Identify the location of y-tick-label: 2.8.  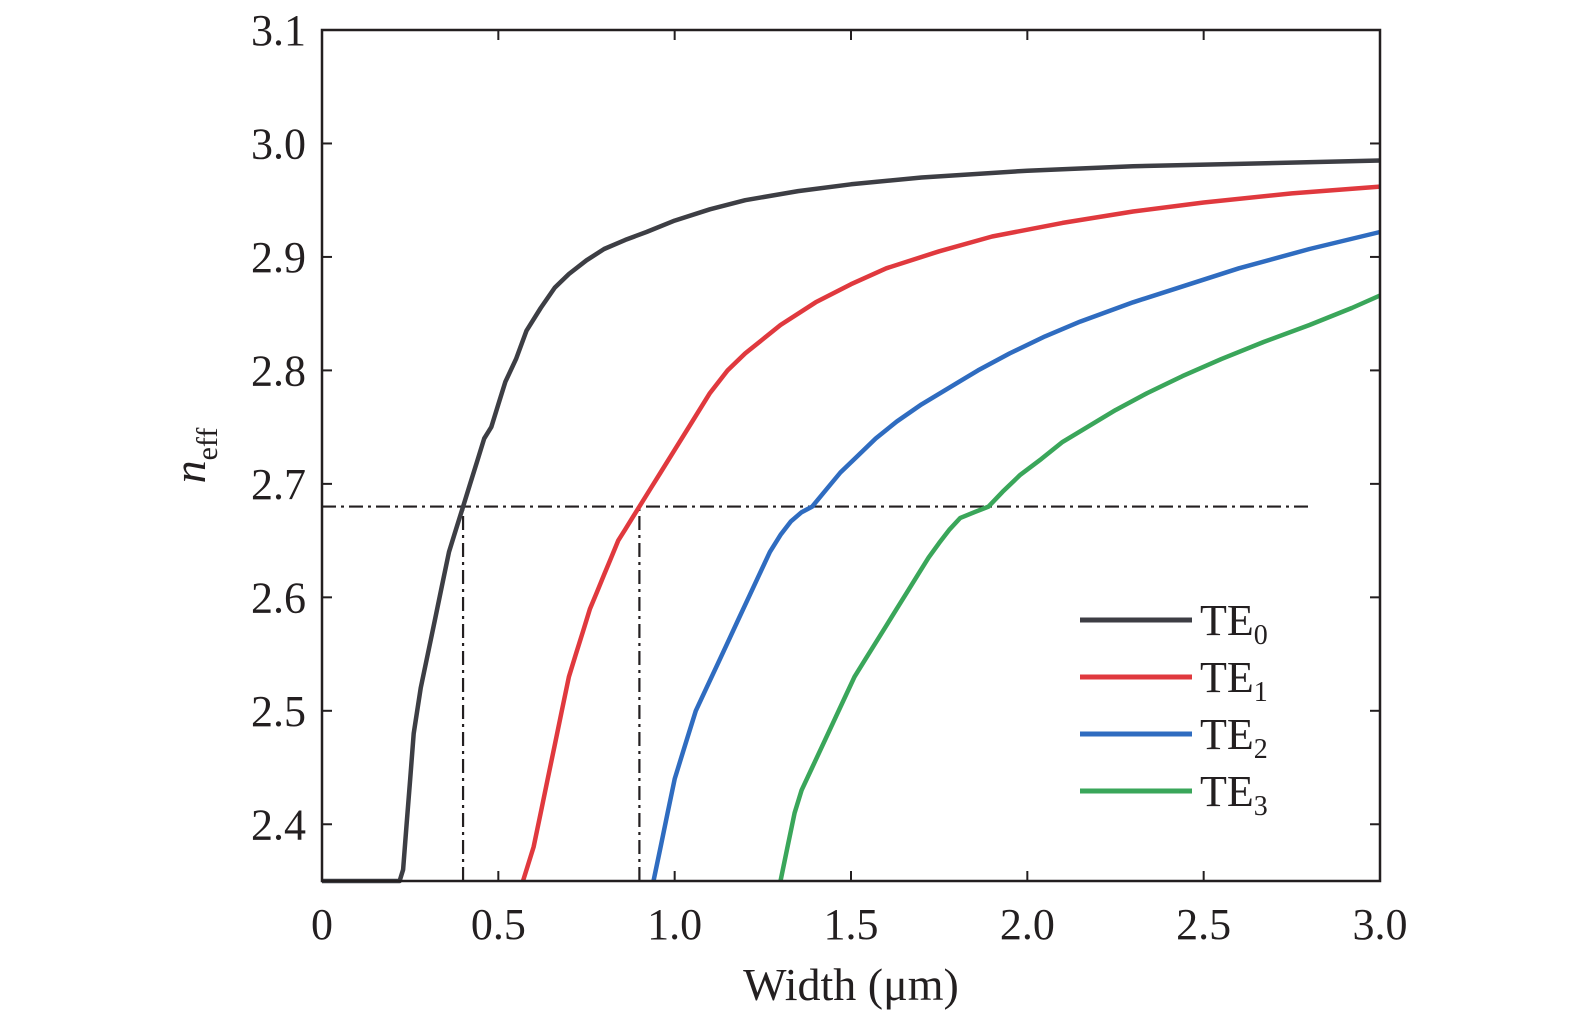
(278, 370).